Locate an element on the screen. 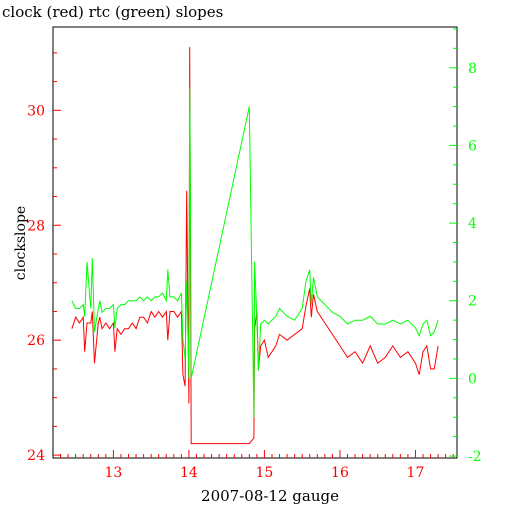 The height and width of the screenshot is (512, 512). x-tick-label: 16 is located at coordinates (340, 473).